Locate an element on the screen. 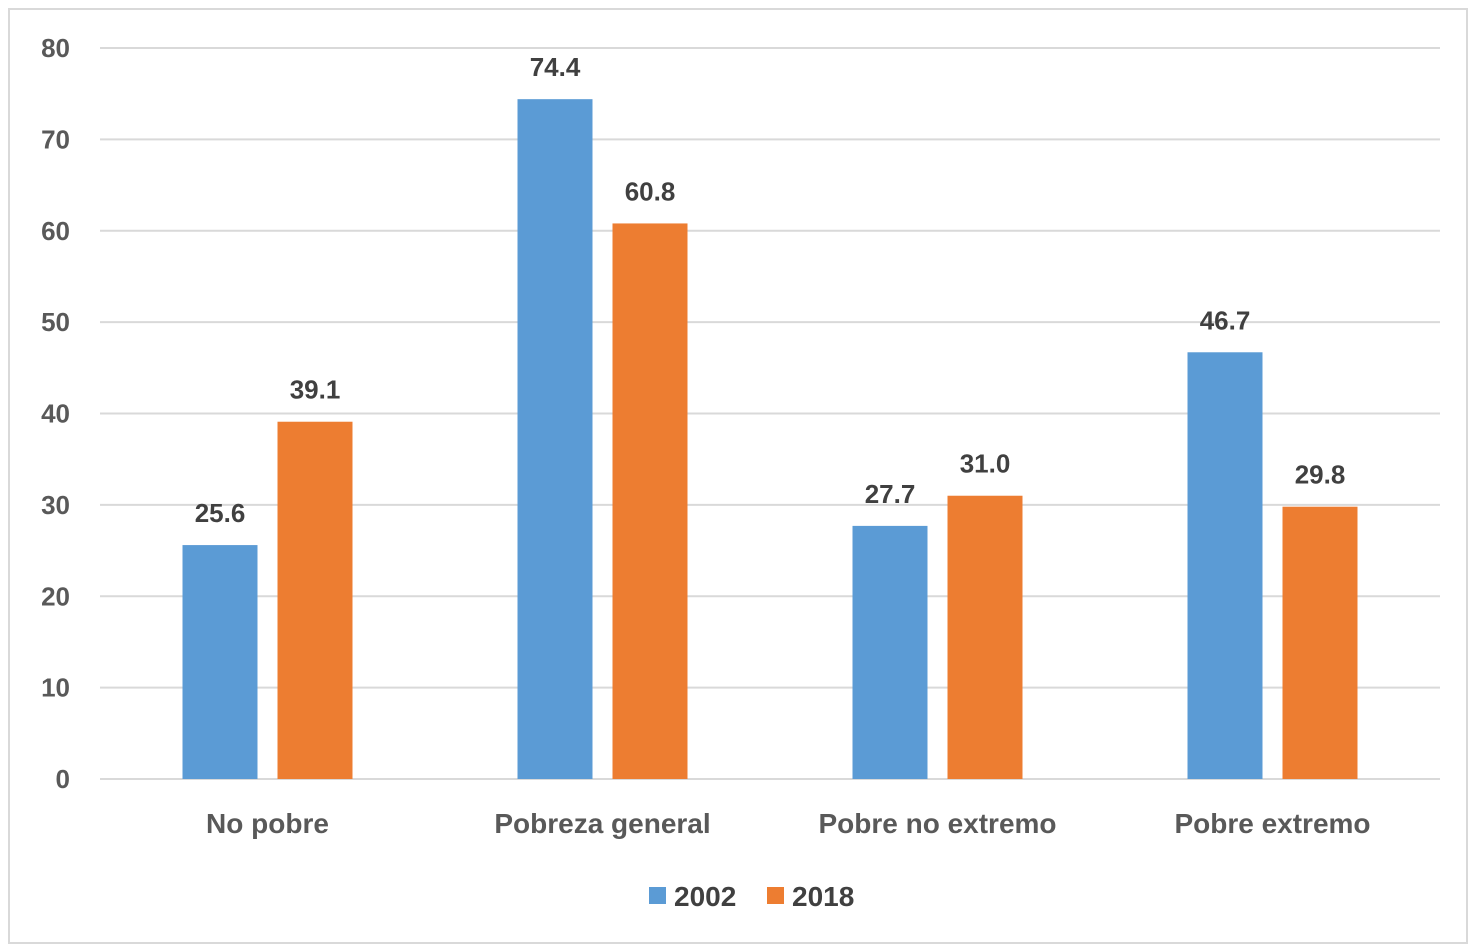 This screenshot has width=1470, height=946. y-tick-label: 30 is located at coordinates (55, 505).